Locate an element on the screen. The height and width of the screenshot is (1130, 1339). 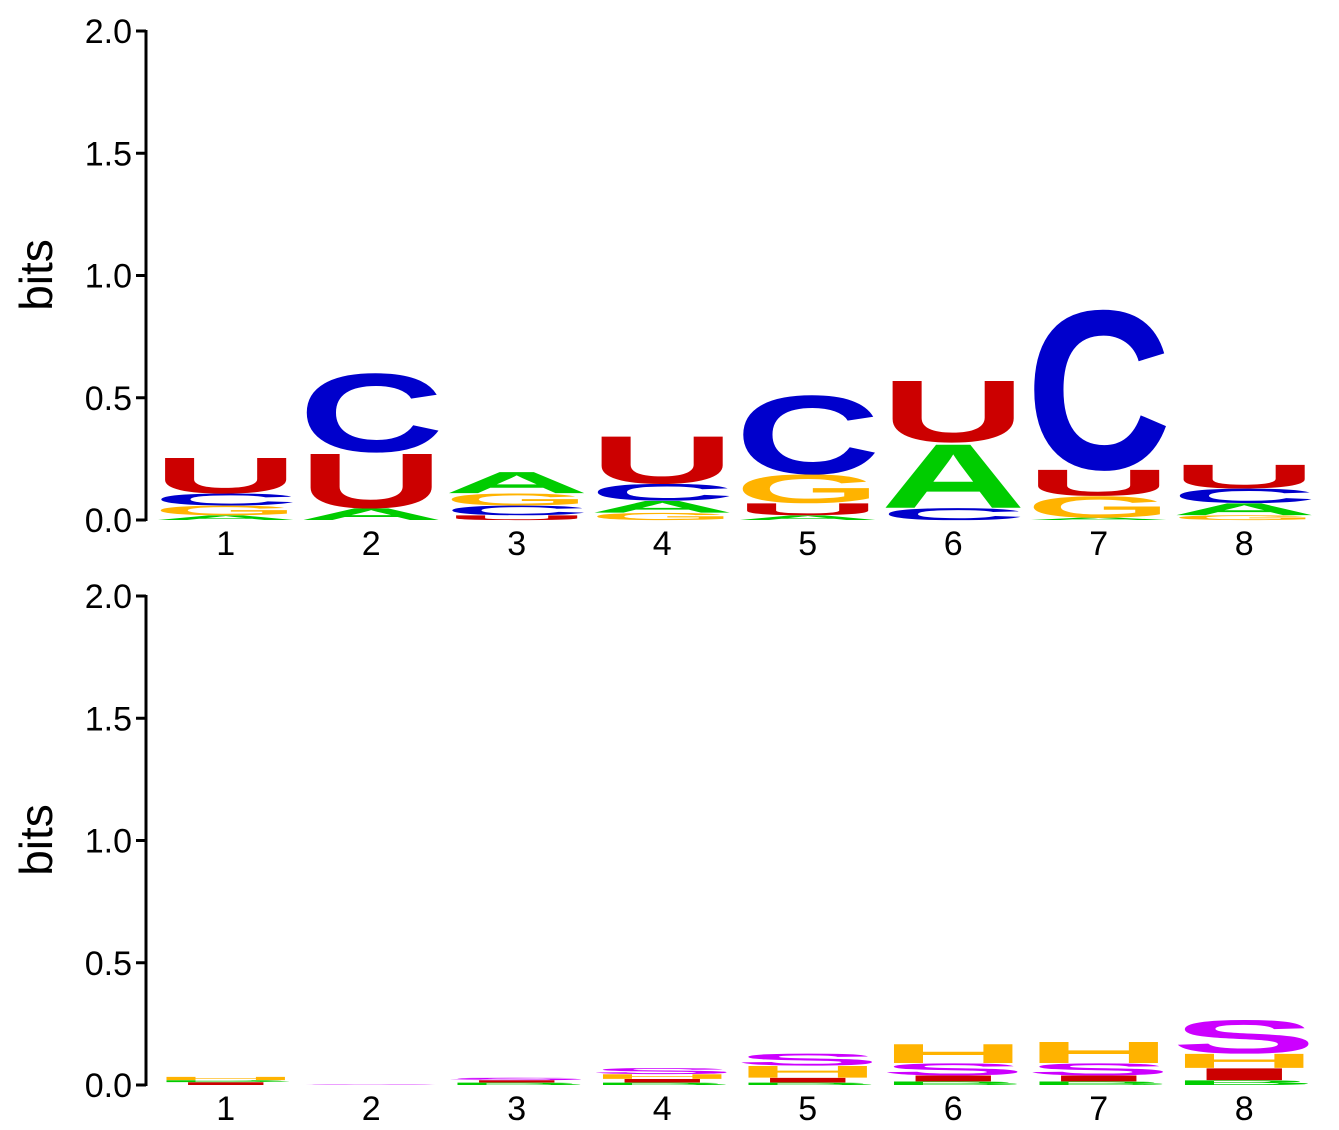
logo-stack-position-1: IBH is located at coordinates (226, 1081).